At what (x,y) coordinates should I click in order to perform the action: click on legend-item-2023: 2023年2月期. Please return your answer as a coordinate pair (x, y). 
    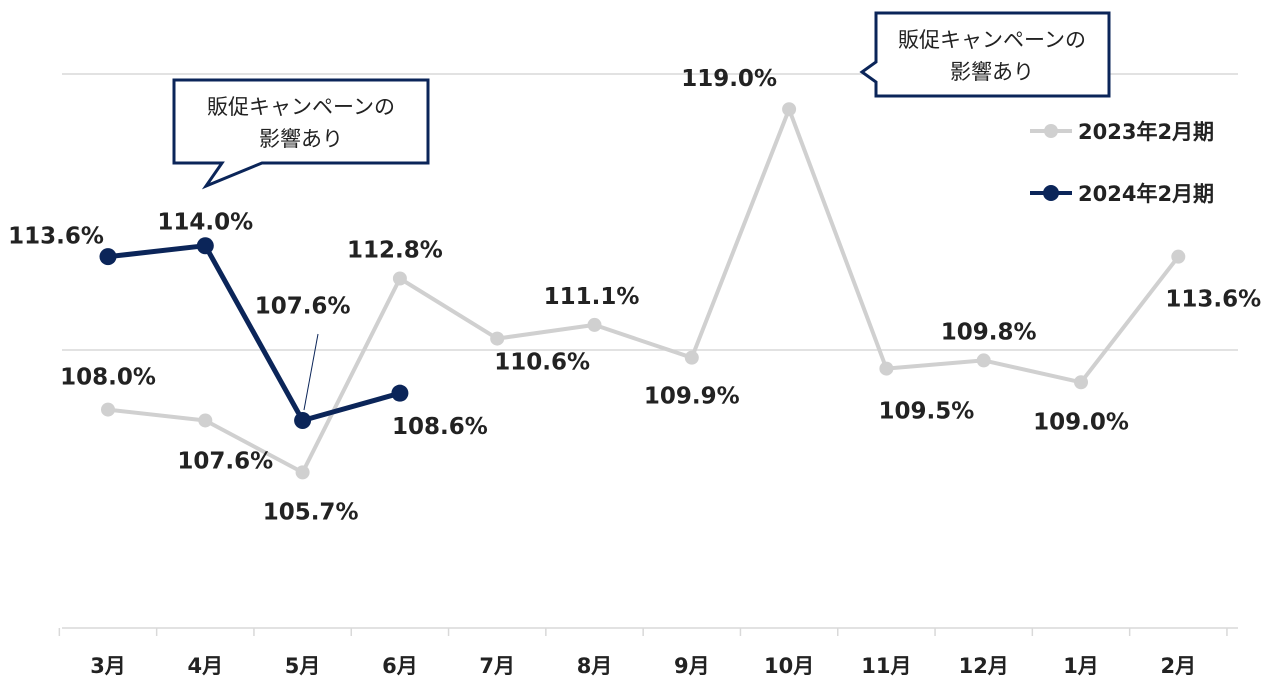
    Looking at the image, I should click on (1122, 132).